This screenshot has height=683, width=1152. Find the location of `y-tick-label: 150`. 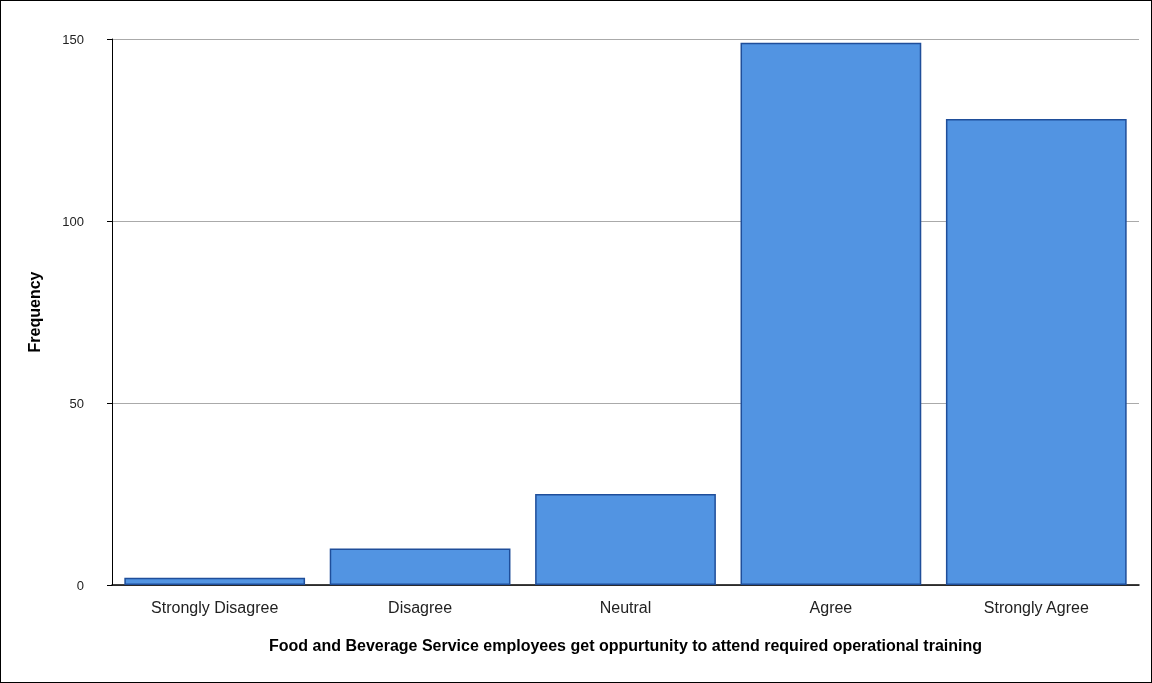

y-tick-label: 150 is located at coordinates (73, 39).